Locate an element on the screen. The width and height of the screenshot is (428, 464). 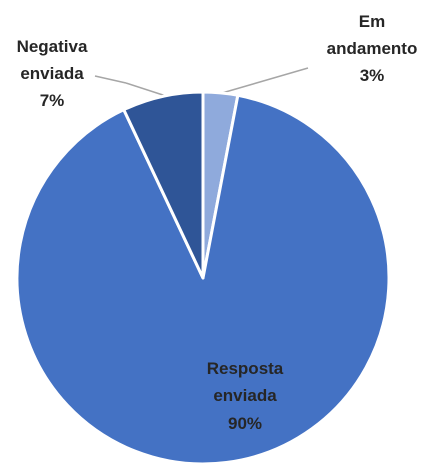
category-label: Resposta enviada is located at coordinates (245, 382).